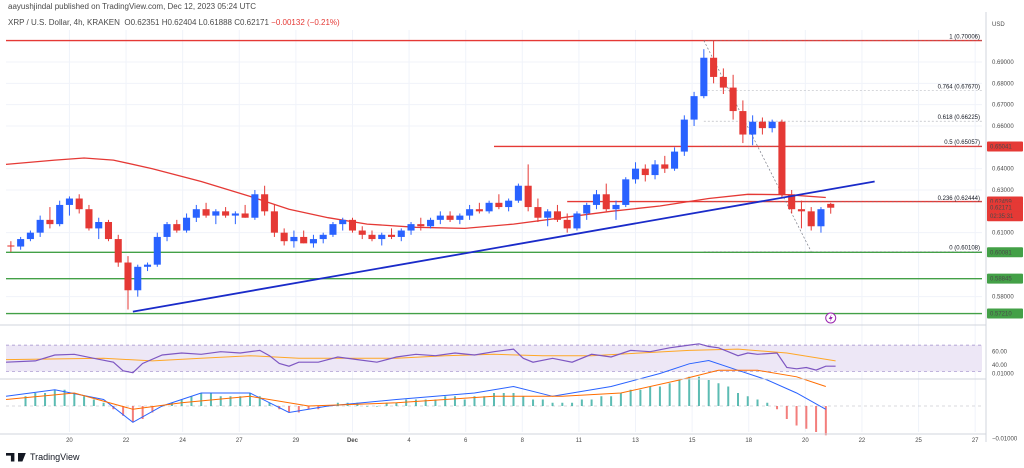  Describe the element at coordinates (1003, 63) in the screenshot. I see `price-tick-label: 0.69000` at that location.